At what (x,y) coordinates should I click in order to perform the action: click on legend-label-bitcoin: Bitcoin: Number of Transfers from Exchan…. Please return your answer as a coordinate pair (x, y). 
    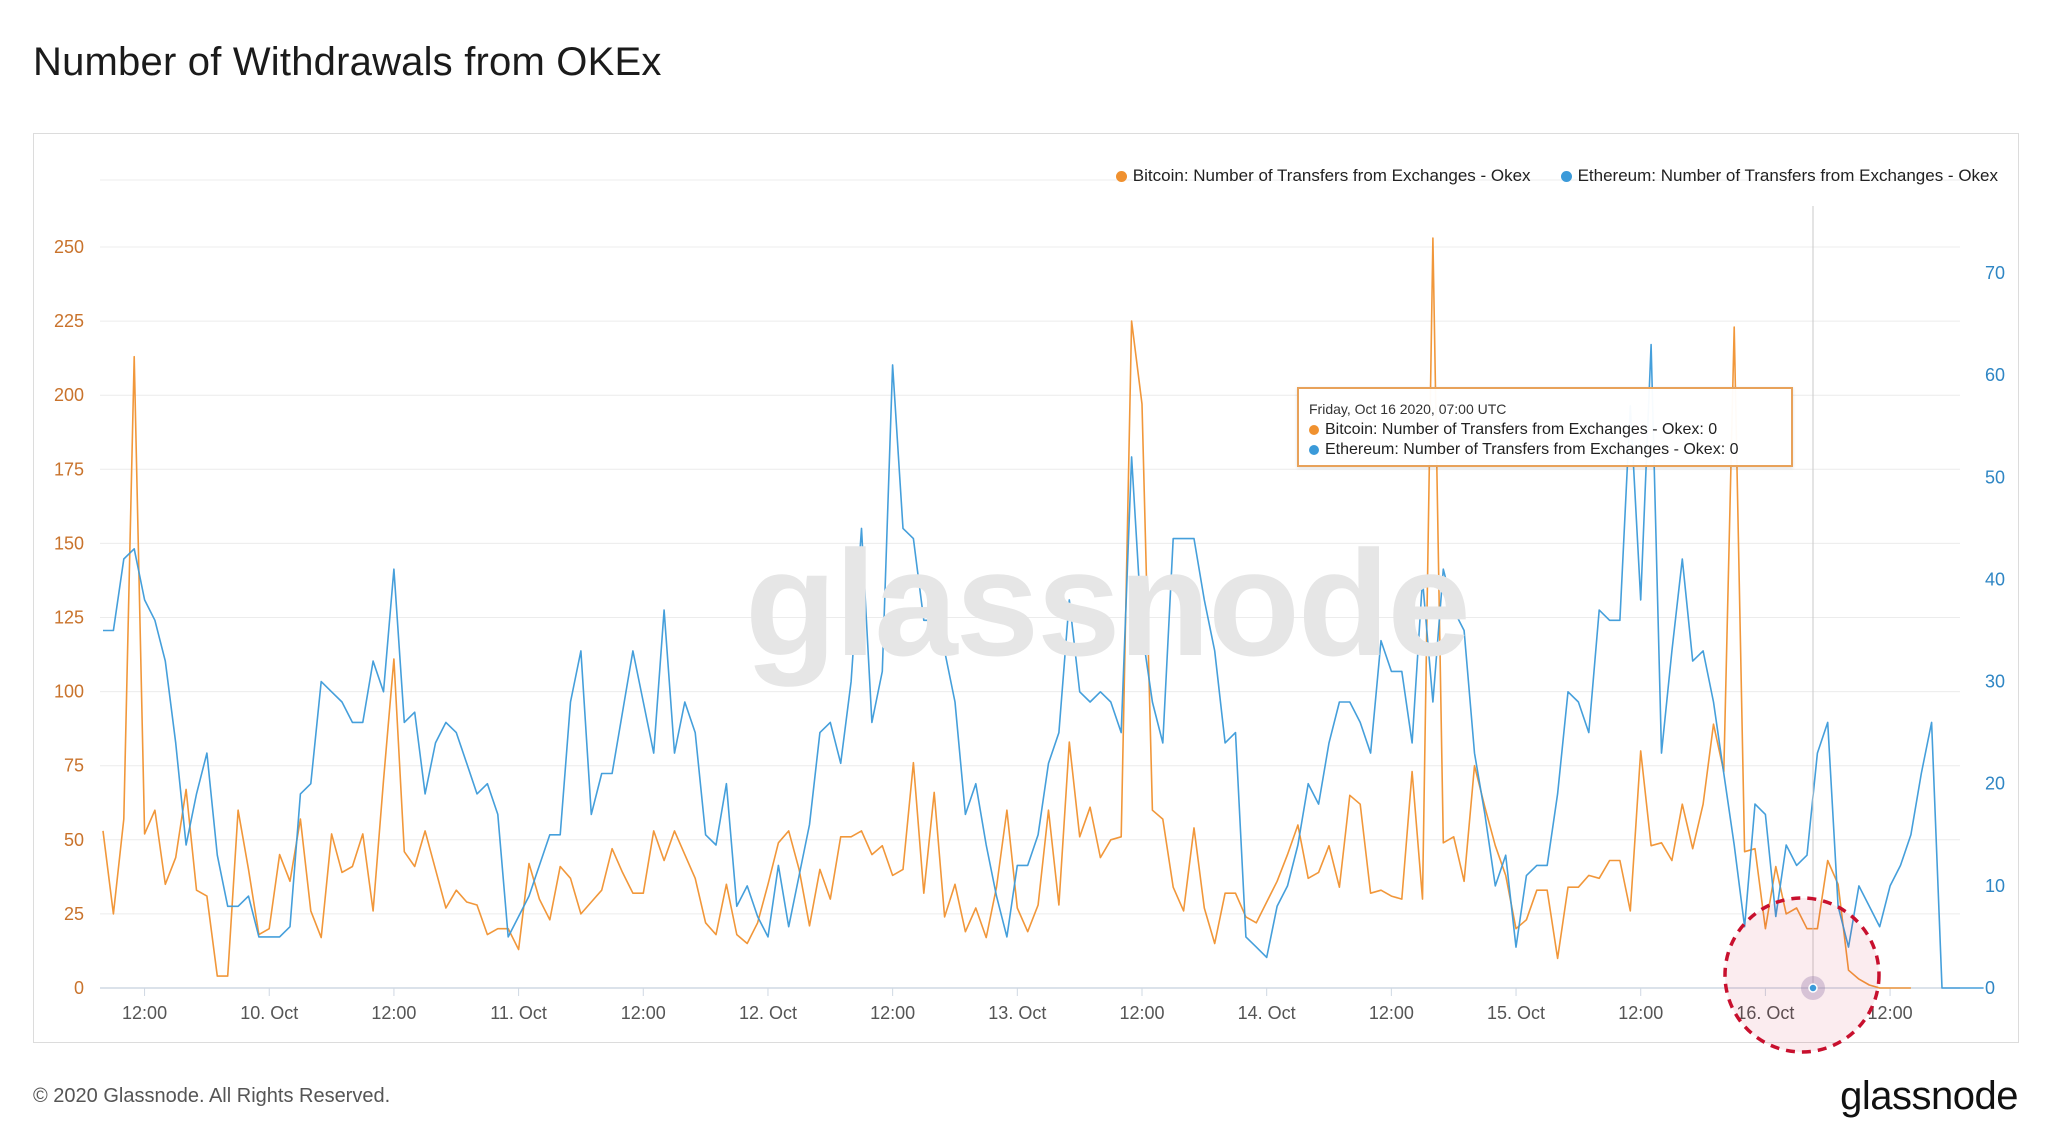
    Looking at the image, I should click on (1331, 175).